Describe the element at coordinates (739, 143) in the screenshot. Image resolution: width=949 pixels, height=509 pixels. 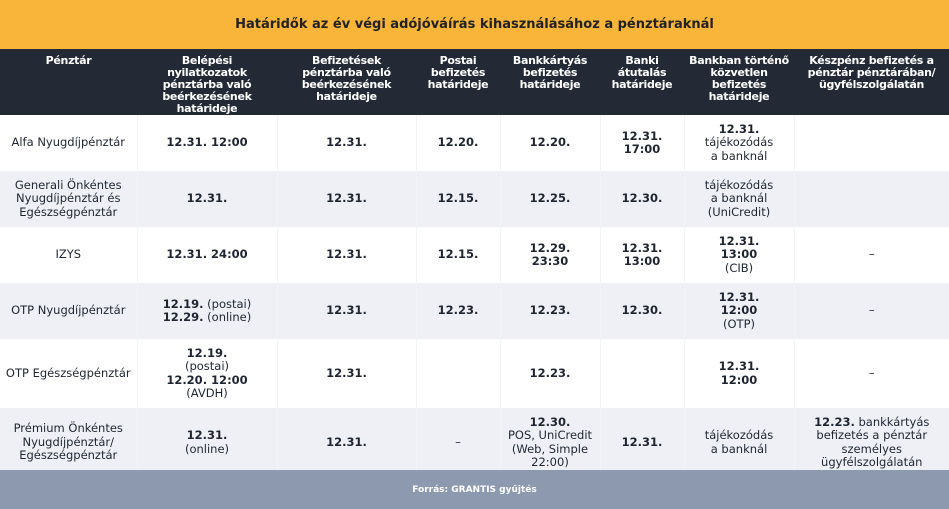
I see `cell-bank: 12.31. tájékozódás a banknál` at that location.